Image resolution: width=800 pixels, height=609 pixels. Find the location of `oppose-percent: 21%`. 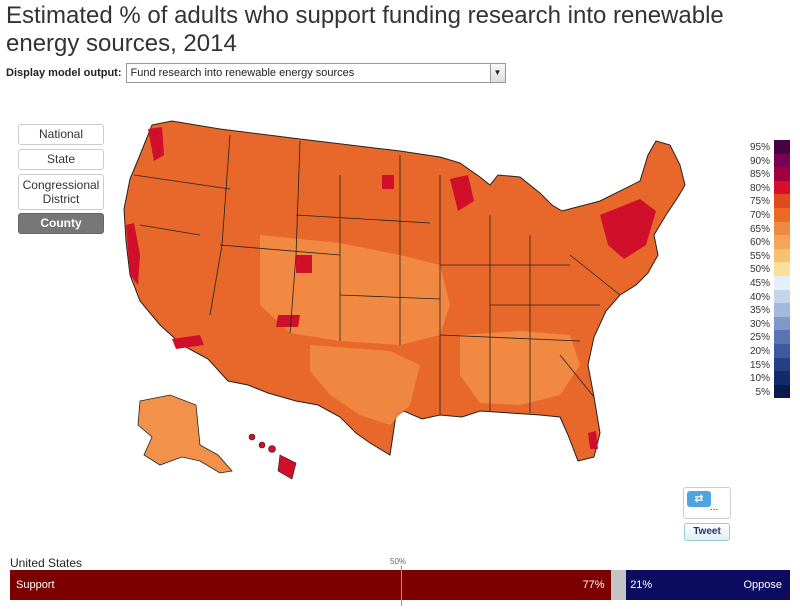

oppose-percent: 21% is located at coordinates (641, 585).